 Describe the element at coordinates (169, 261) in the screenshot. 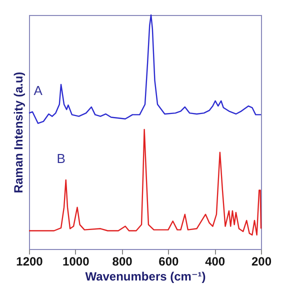

I see `x-tick-label: 600` at that location.